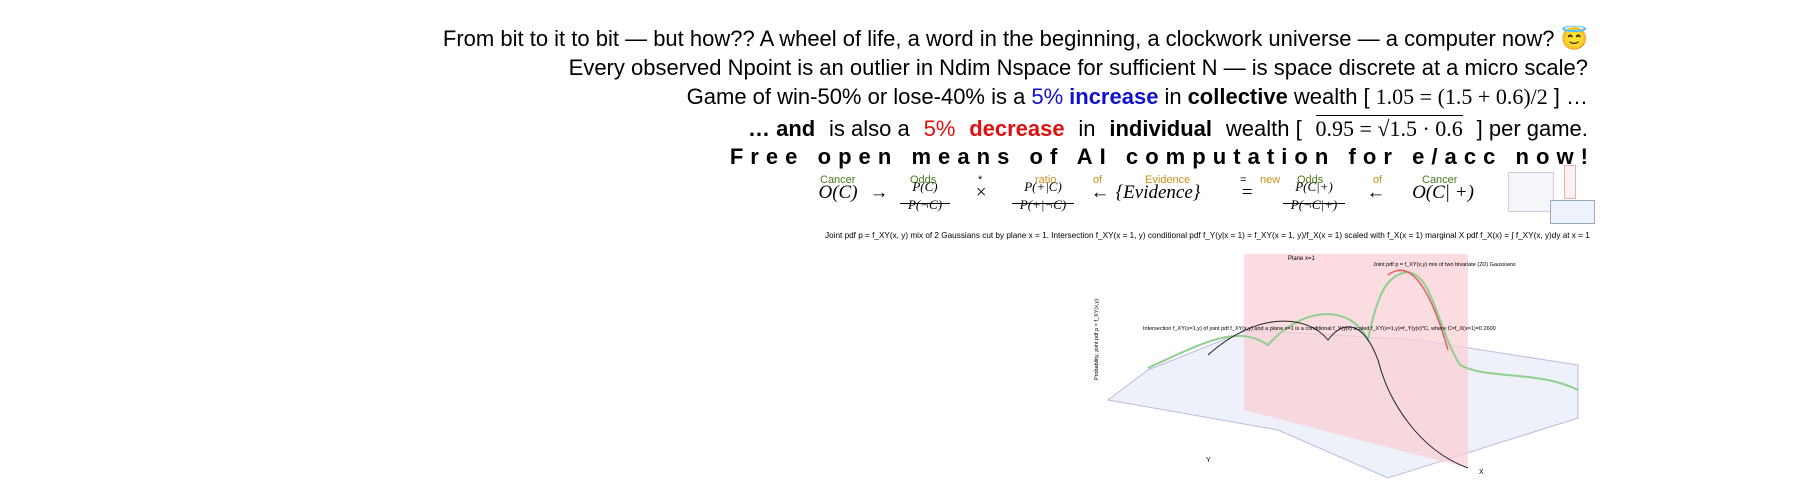 The height and width of the screenshot is (486, 1793). I want to click on formula-label: Evidence, so click(1168, 180).